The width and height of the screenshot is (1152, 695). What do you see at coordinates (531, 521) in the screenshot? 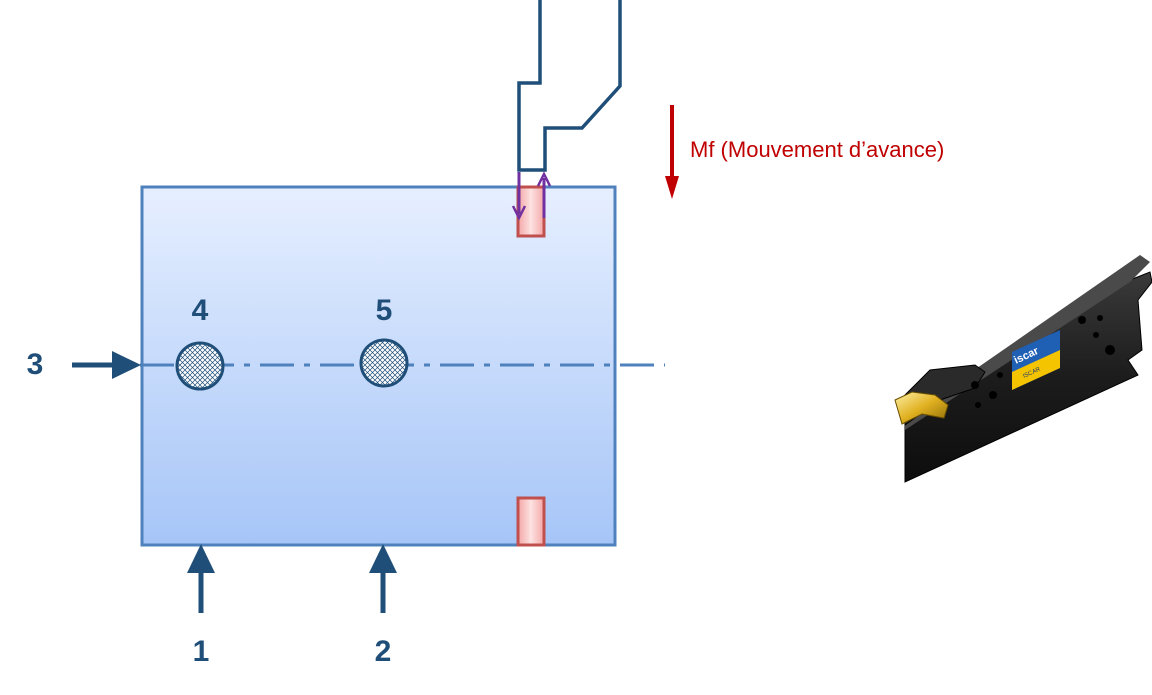
I see `groove-bottom` at bounding box center [531, 521].